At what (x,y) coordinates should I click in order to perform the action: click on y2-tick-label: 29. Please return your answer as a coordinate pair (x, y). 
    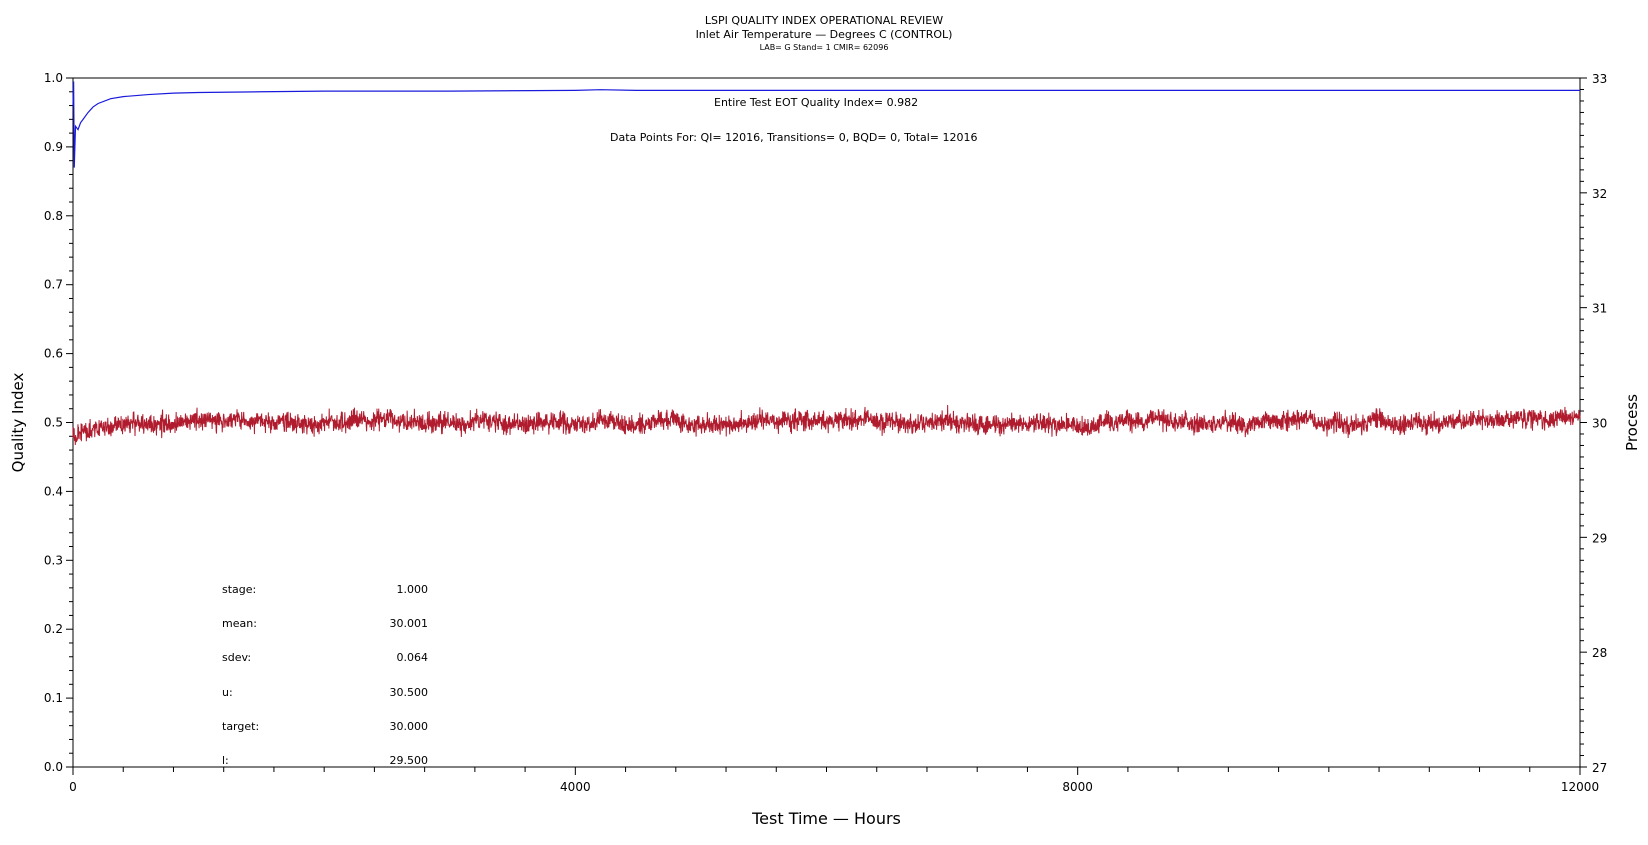
    Looking at the image, I should click on (1599, 538).